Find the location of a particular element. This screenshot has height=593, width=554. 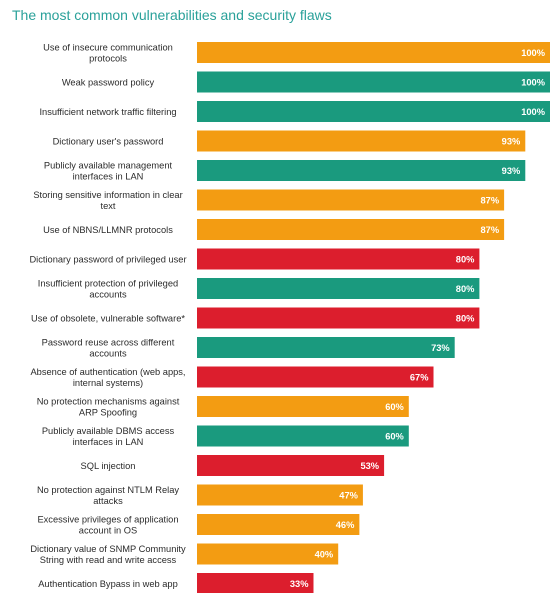

data-label: 46% is located at coordinates (345, 525).